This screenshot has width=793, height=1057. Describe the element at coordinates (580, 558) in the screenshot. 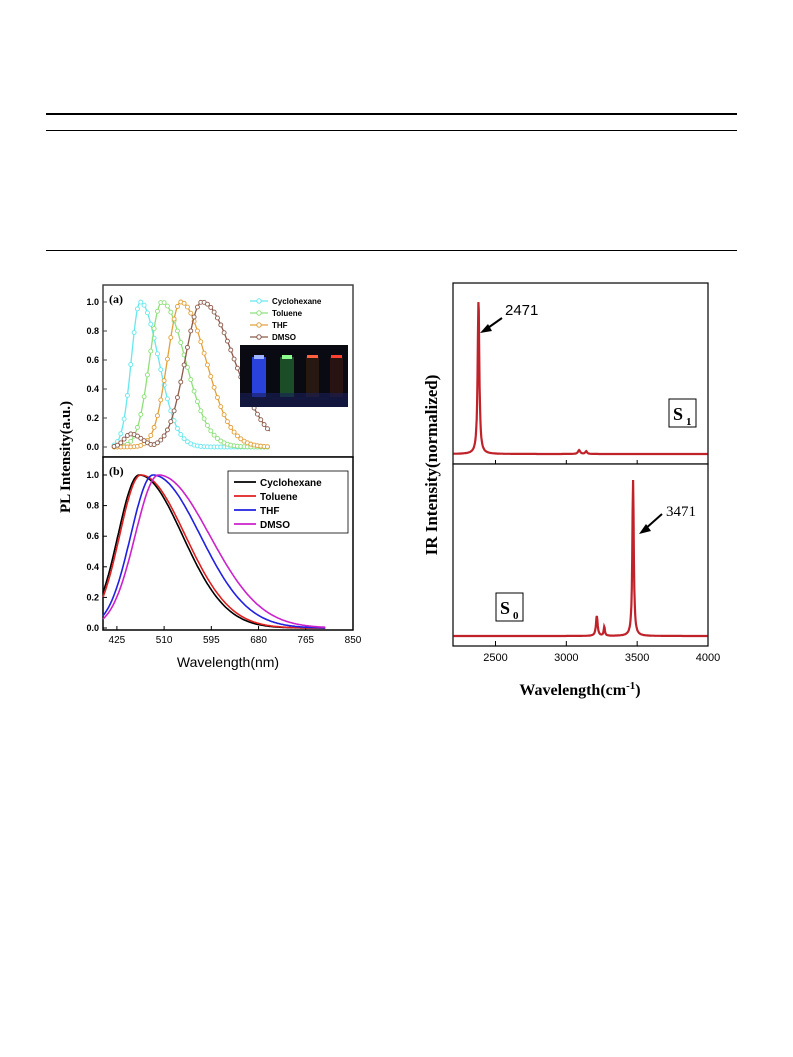

I see `ir-spectrum-s0` at that location.